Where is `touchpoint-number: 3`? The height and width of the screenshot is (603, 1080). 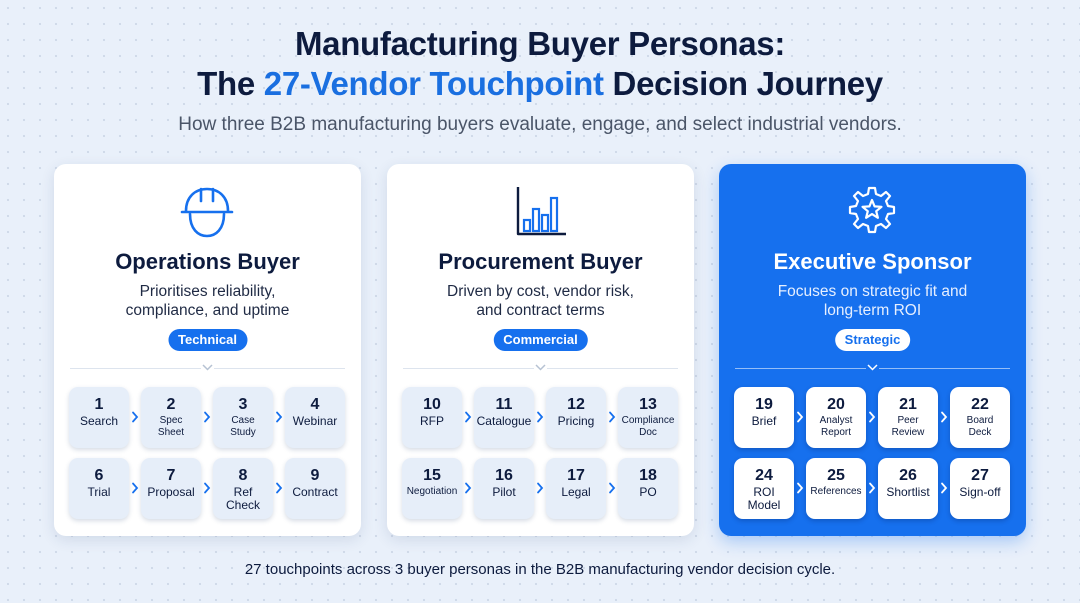 touchpoint-number: 3 is located at coordinates (243, 404).